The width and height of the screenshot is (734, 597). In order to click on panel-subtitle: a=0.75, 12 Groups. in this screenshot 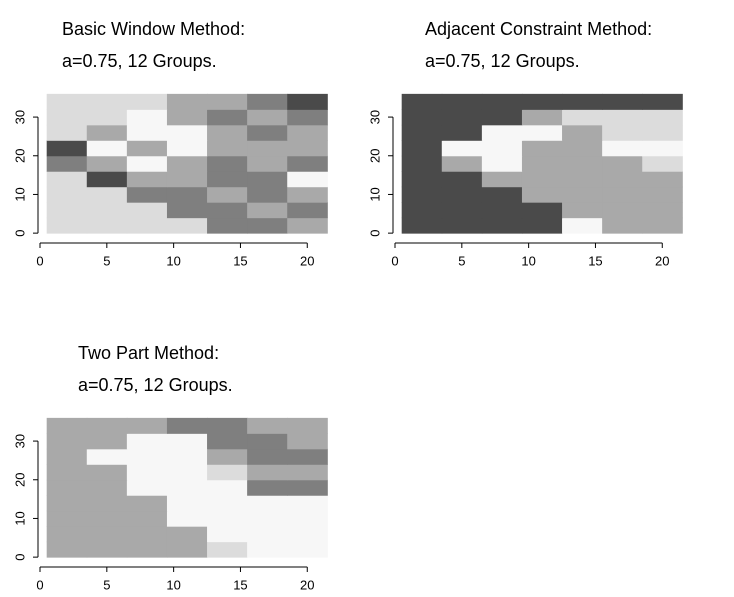, I will do `click(139, 61)`.